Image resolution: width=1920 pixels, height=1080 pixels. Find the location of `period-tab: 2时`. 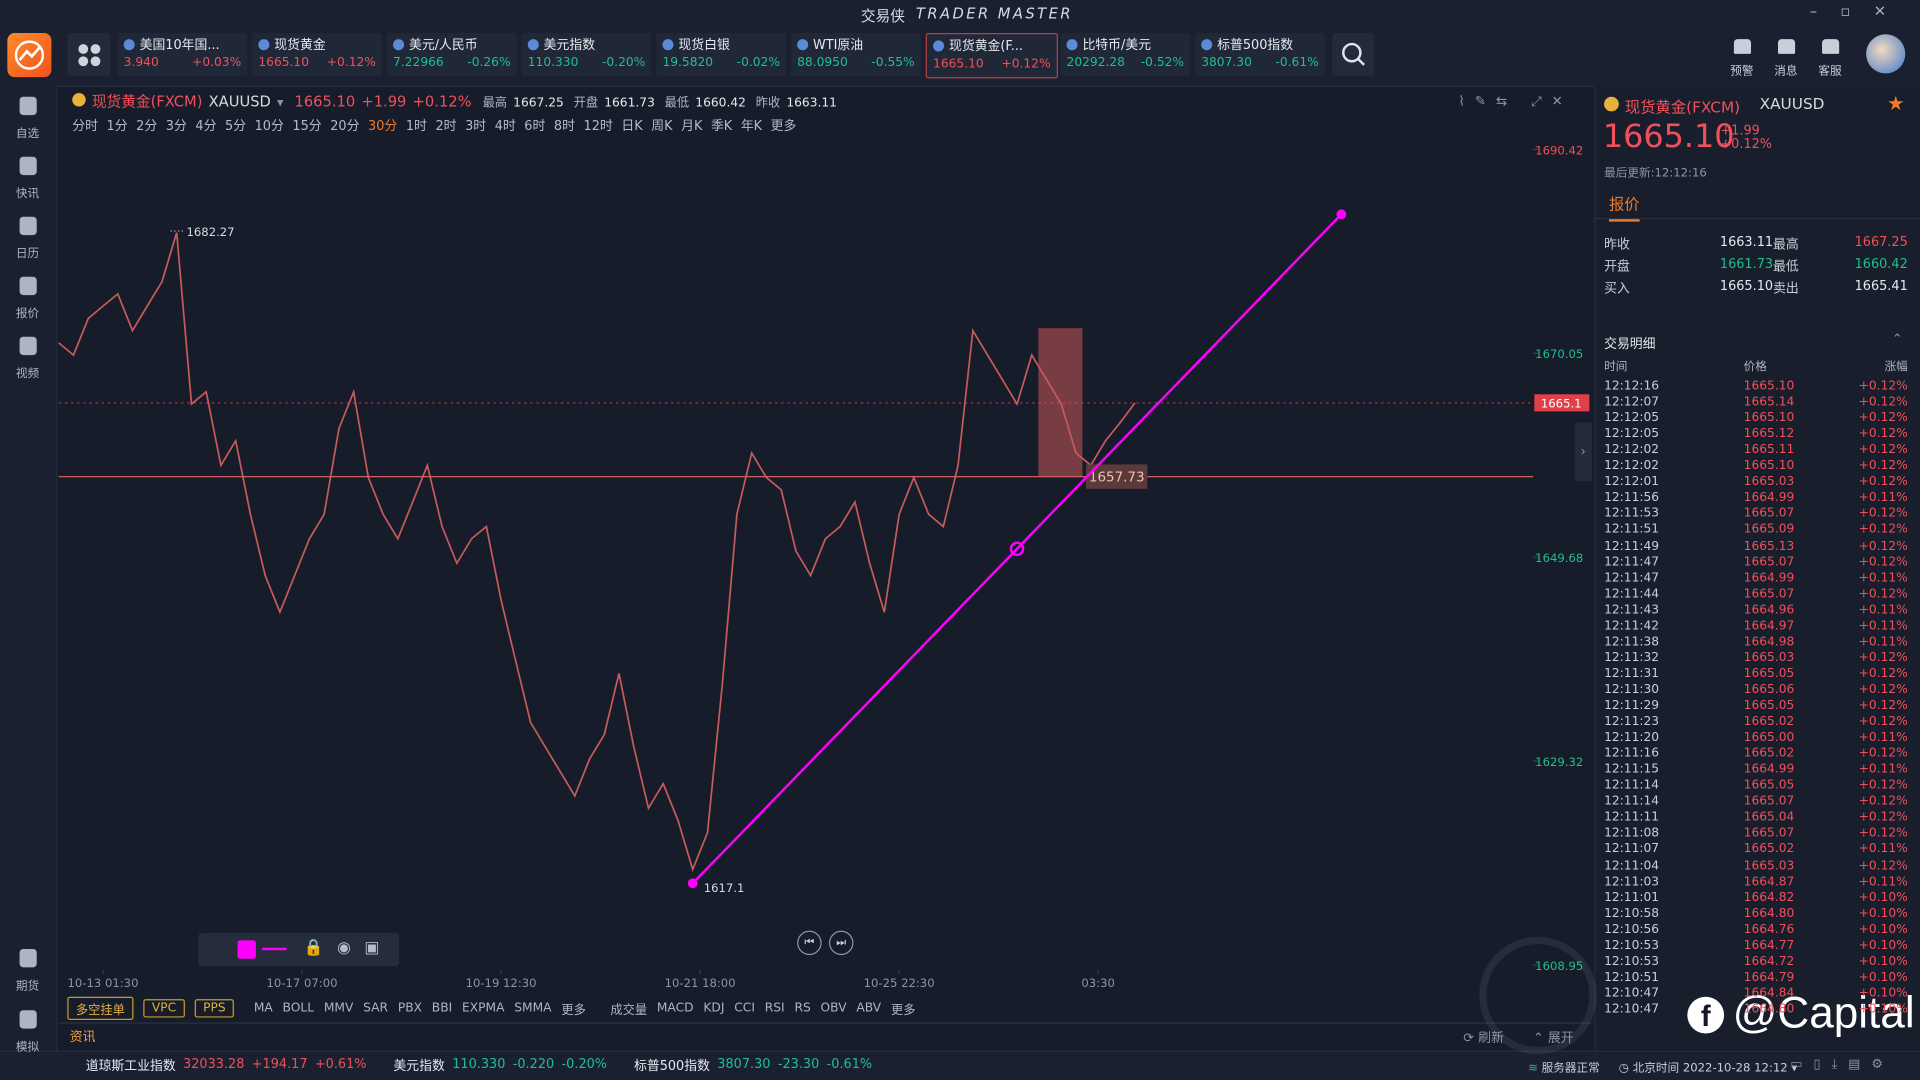

period-tab: 2时 is located at coordinates (446, 126).